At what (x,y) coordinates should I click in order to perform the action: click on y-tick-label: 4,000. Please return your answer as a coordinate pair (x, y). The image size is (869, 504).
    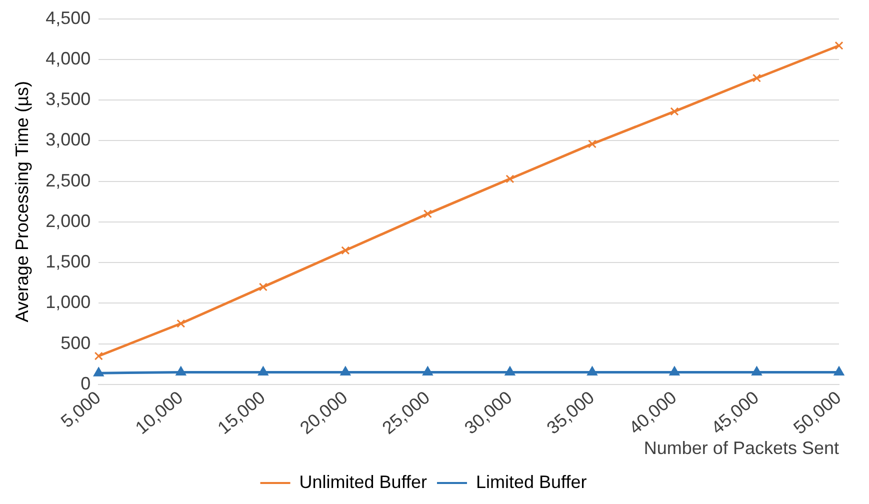
    Looking at the image, I should click on (68, 58).